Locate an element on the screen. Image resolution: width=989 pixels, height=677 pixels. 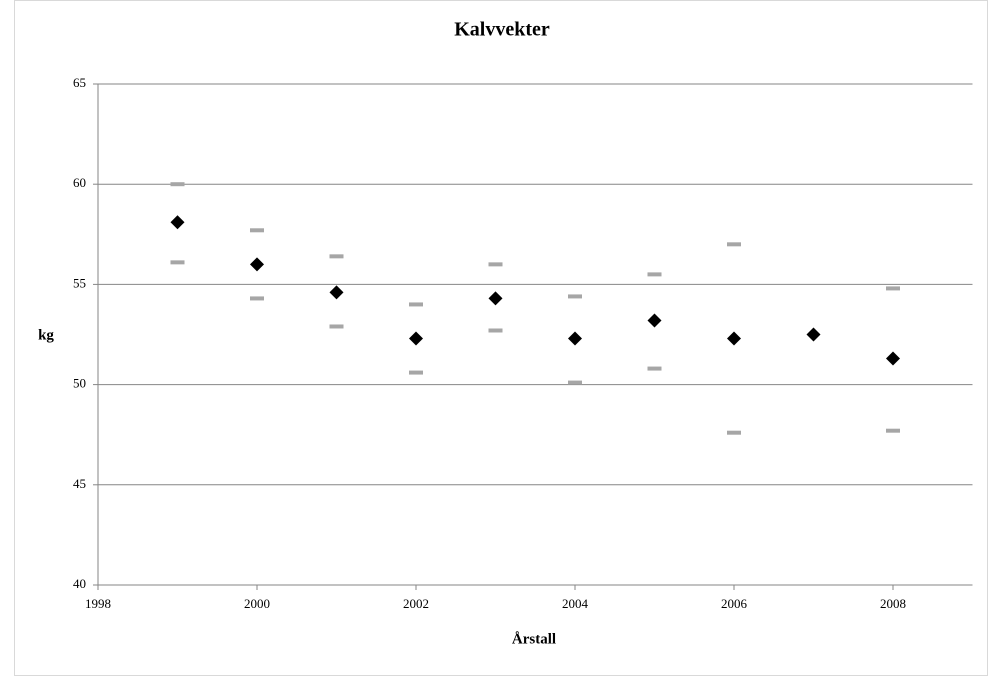
x-tick-label: 2002 is located at coordinates (416, 603).